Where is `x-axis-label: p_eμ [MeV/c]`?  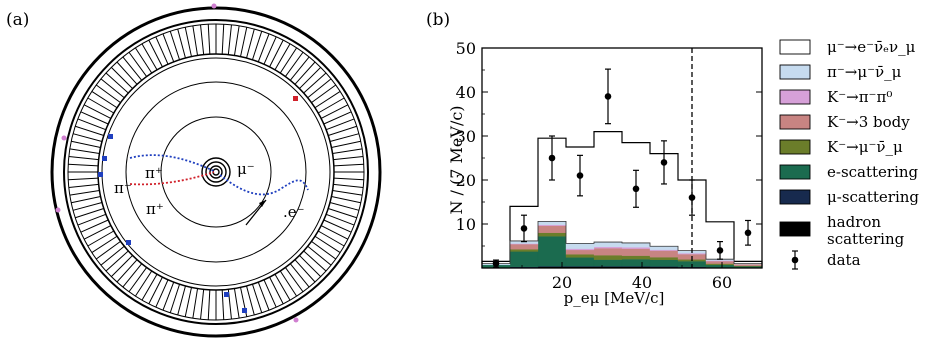
x-axis-label: p_eμ [MeV/c] is located at coordinates (614, 298).